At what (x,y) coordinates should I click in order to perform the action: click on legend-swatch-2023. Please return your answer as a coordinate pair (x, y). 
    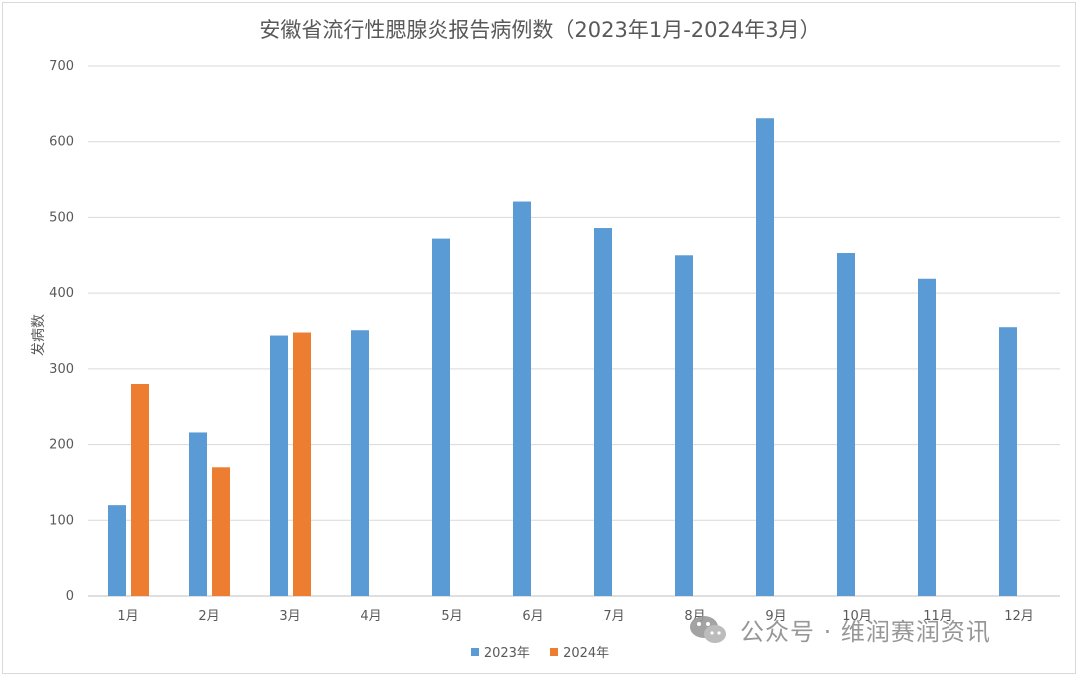
    Looking at the image, I should click on (474, 651).